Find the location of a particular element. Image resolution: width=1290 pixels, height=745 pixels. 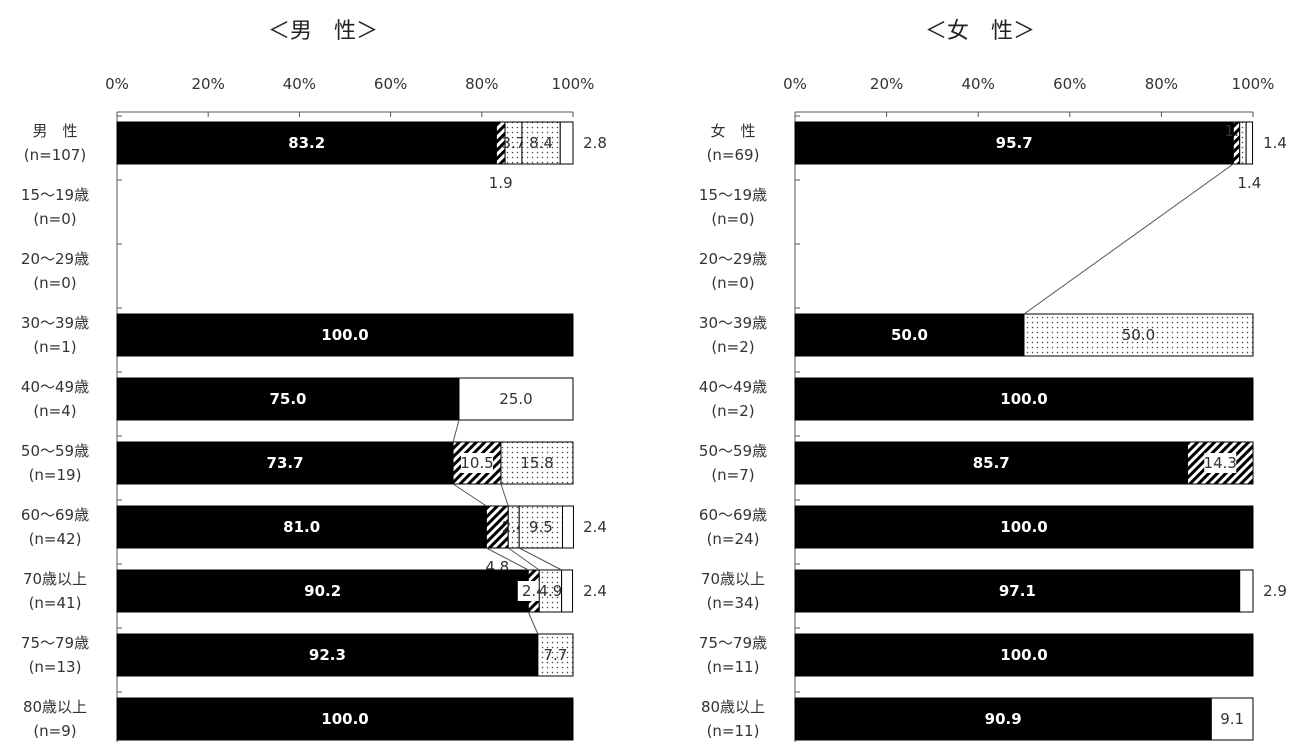

data-label: 90.2 is located at coordinates (322, 591).